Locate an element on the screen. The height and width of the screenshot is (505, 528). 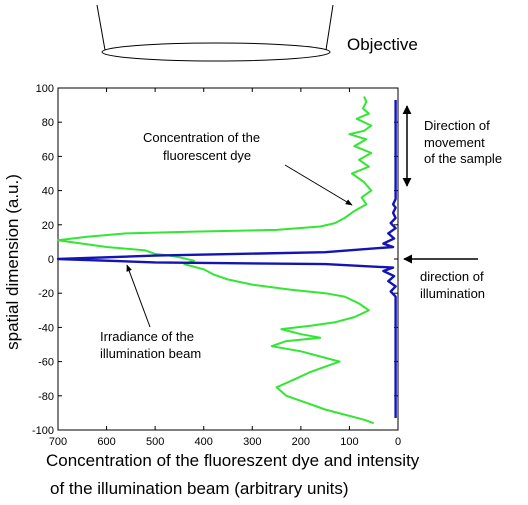
dye-annotation-line2: fluorescent dye is located at coordinates (207, 155).